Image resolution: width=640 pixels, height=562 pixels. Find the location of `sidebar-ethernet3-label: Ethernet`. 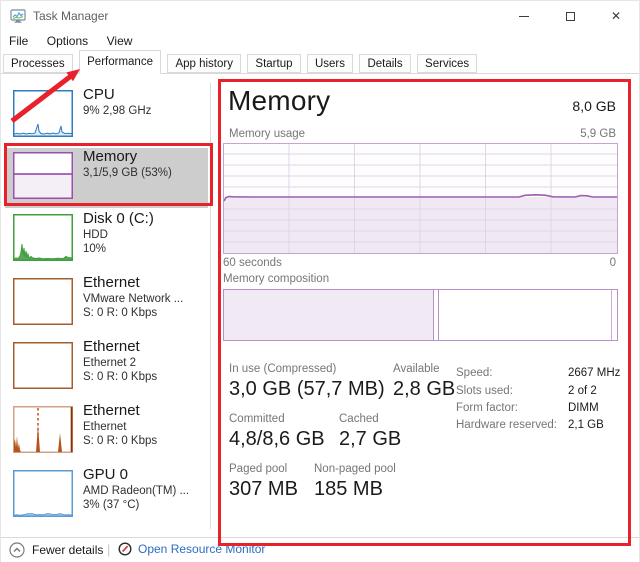

sidebar-ethernet3-label: Ethernet is located at coordinates (111, 410).